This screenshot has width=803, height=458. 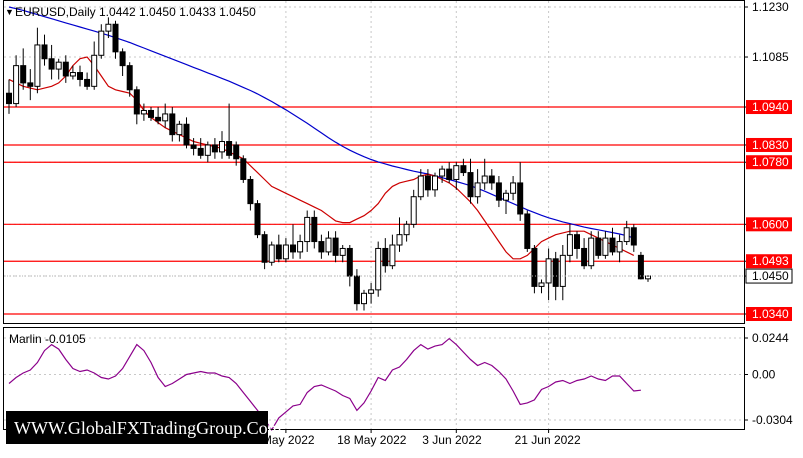 What do you see at coordinates (770, 224) in the screenshot?
I see `level-label: 1.0600` at bounding box center [770, 224].